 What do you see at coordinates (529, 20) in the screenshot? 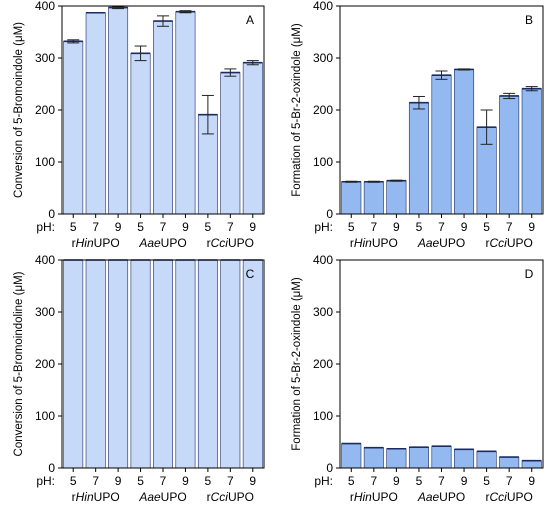
I see `panel-letter: B` at bounding box center [529, 20].